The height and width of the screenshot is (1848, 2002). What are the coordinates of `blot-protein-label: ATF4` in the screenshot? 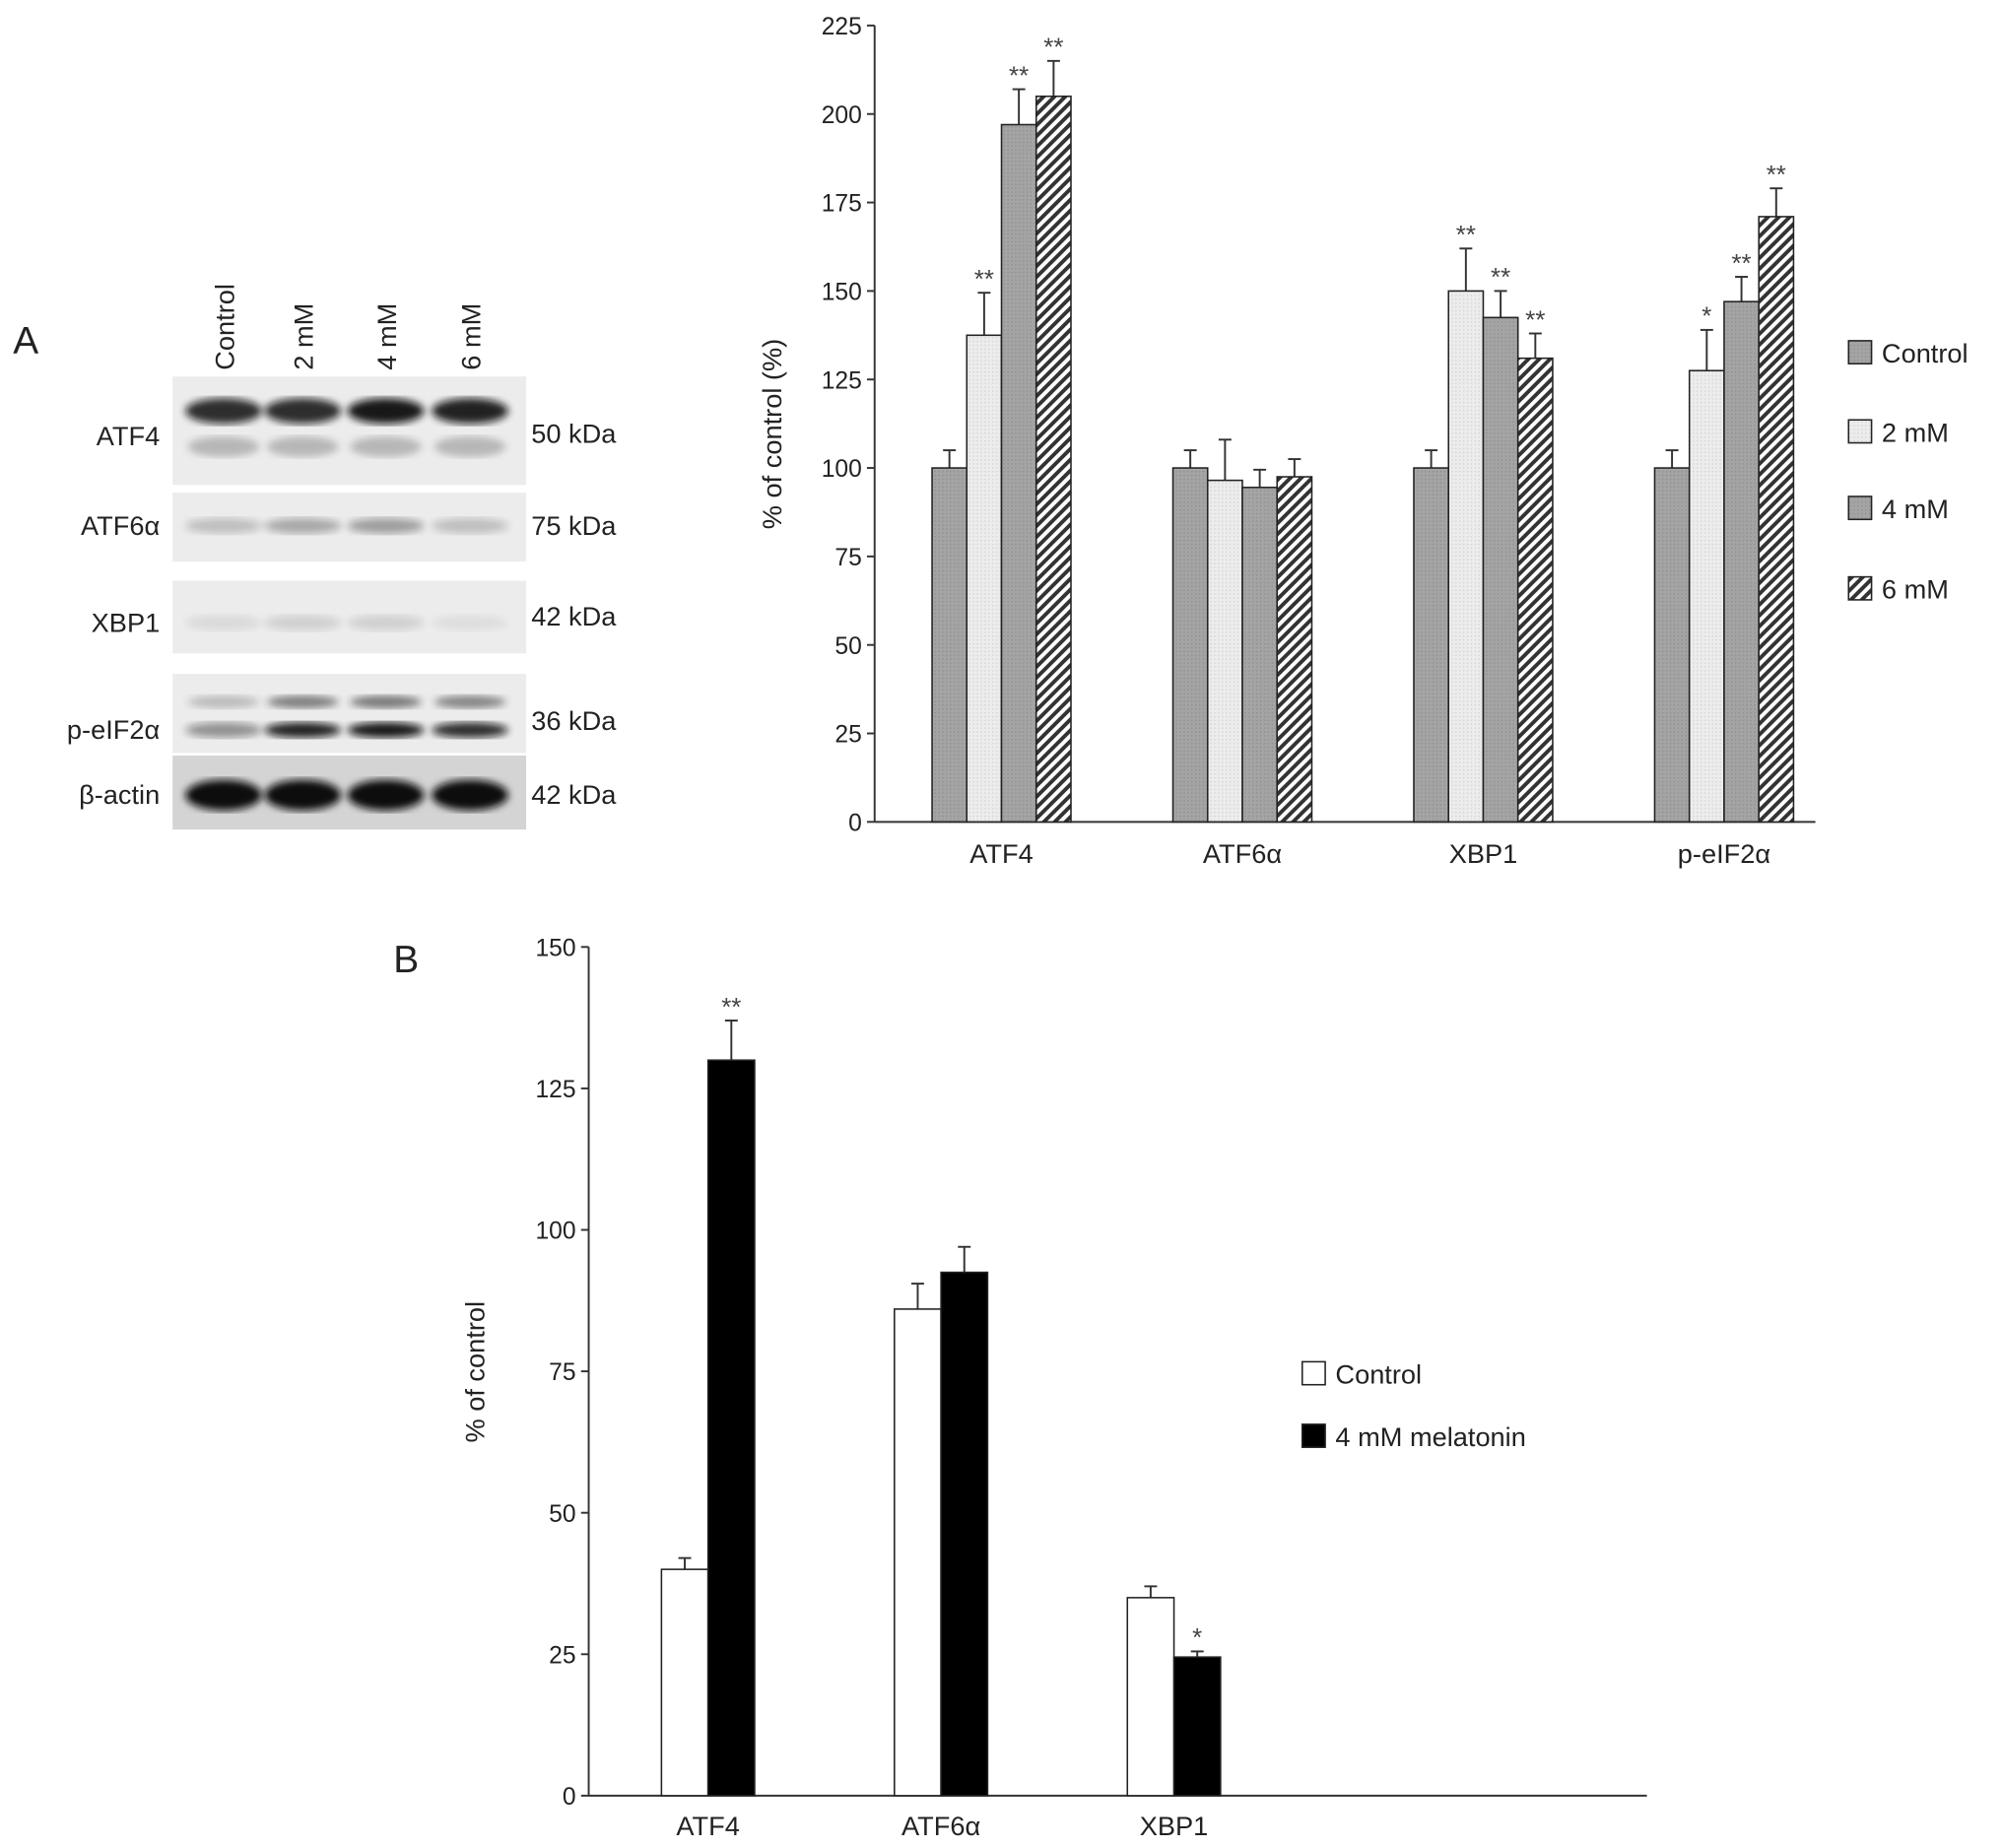 It's located at (129, 436).